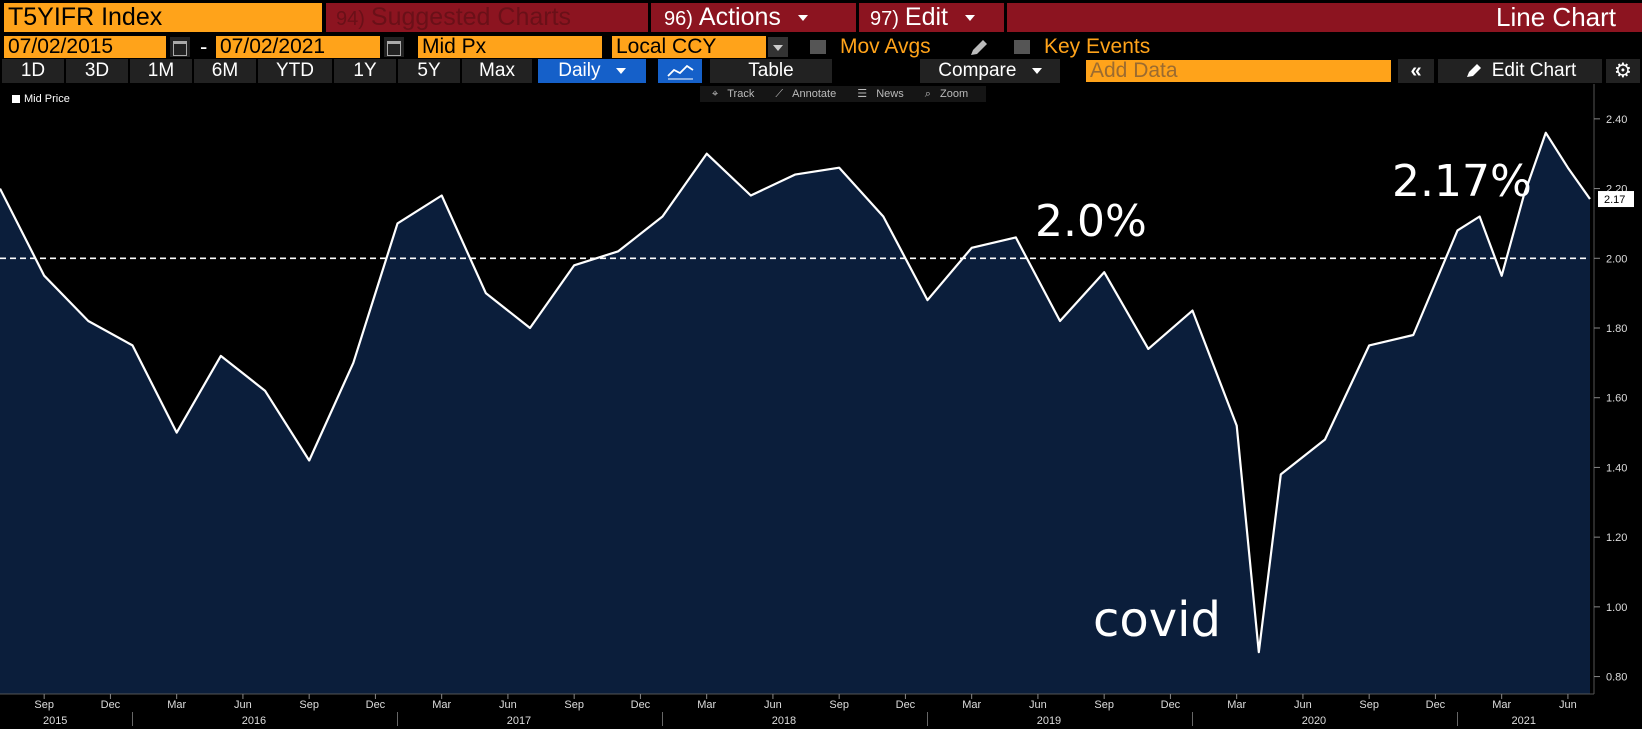  I want to click on last-value-label: 2.17, so click(1614, 200).